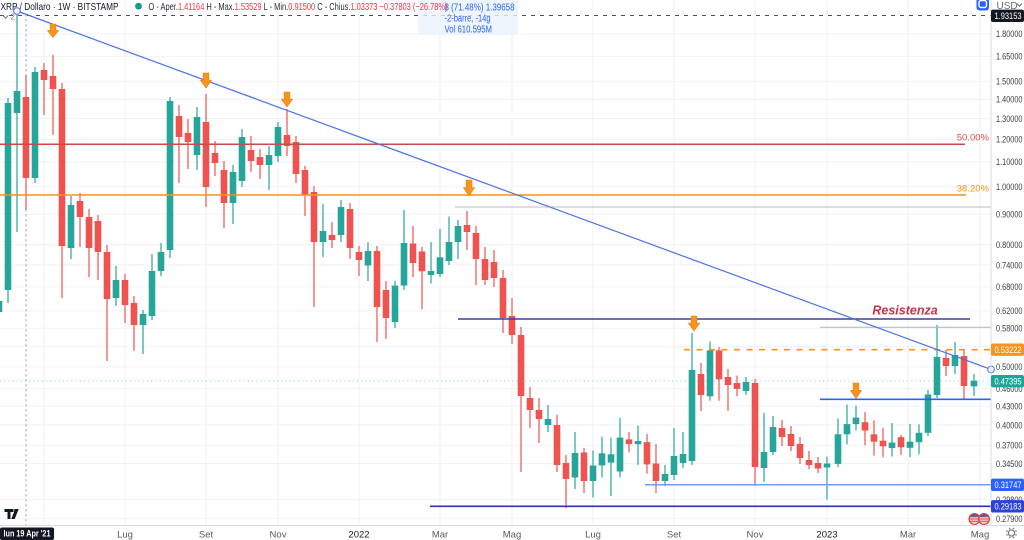 This screenshot has width=1024, height=540. I want to click on svg-text: 0.68000, so click(1009, 287).